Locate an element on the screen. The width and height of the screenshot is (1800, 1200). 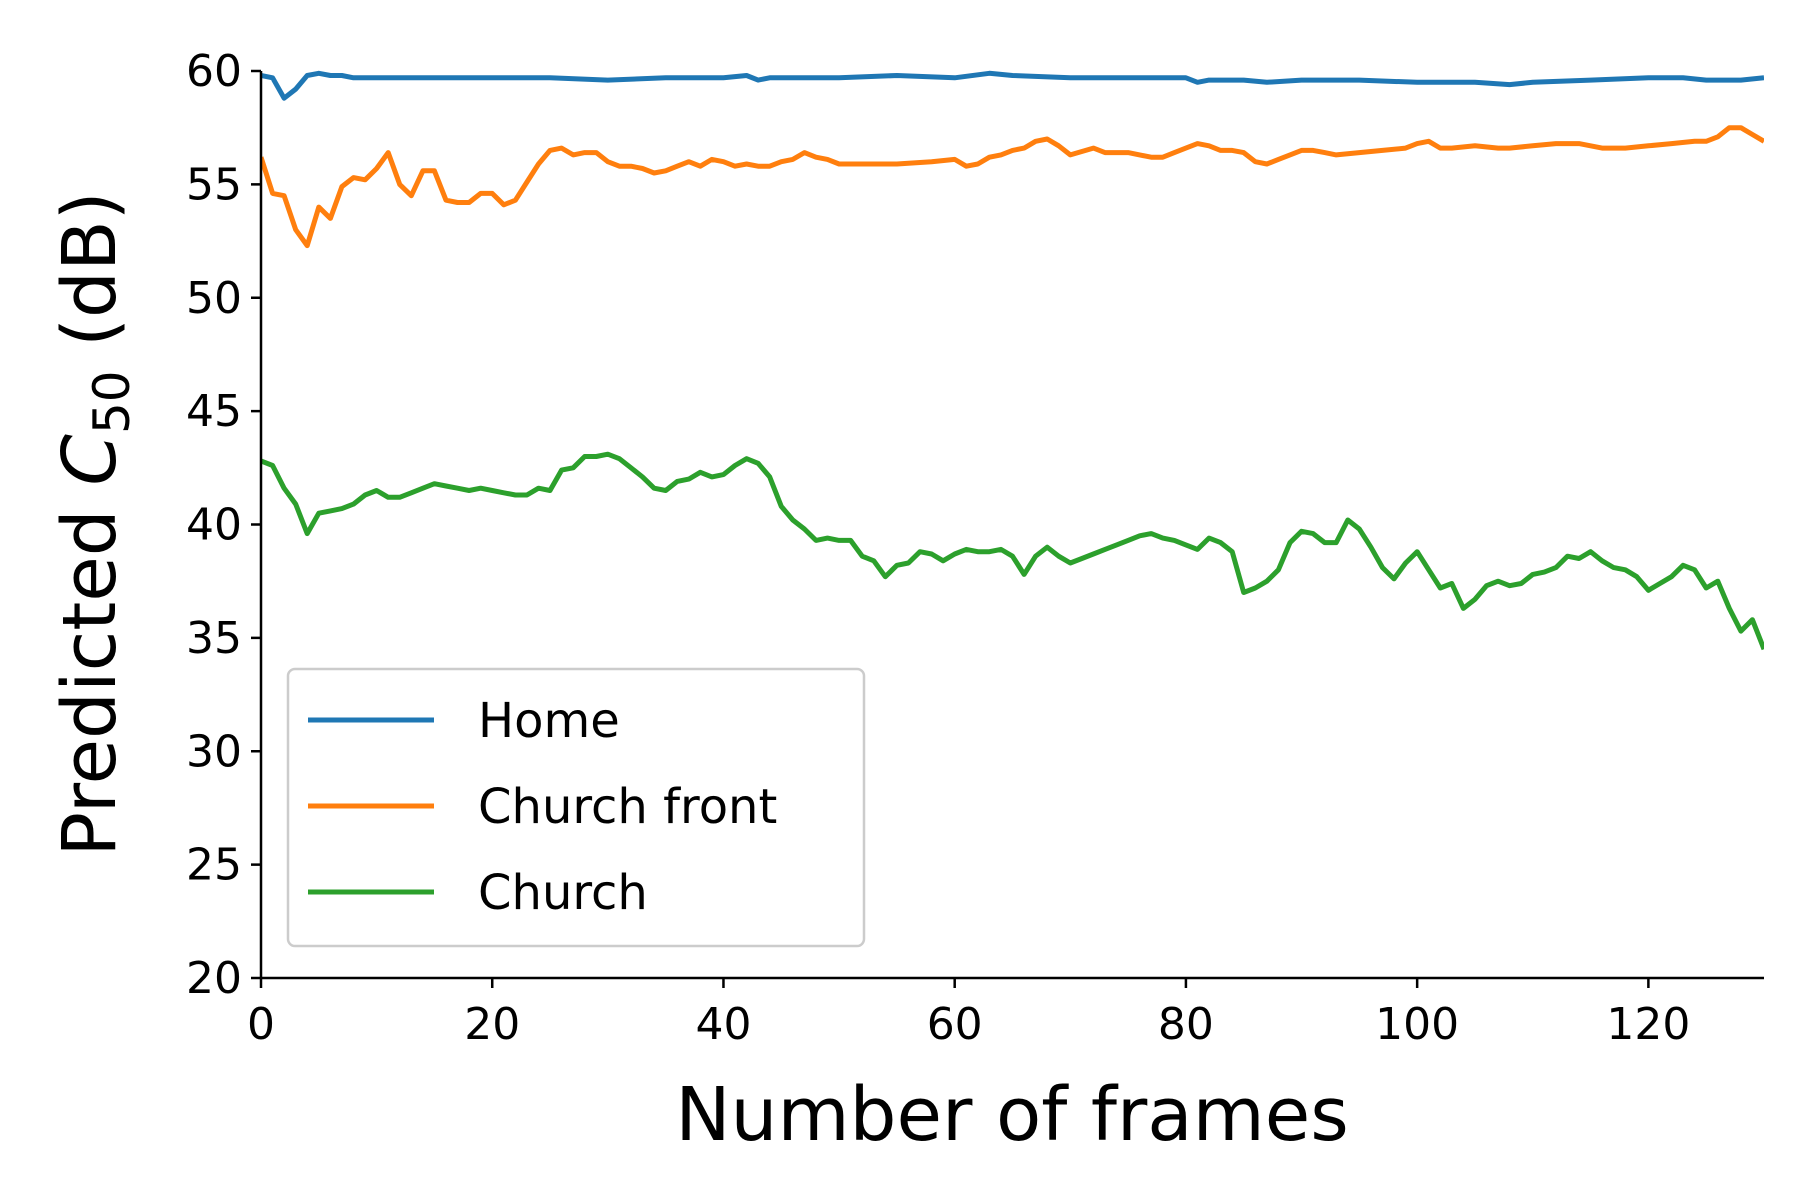
legend: Home Church front Church is located at coordinates (576, 807).